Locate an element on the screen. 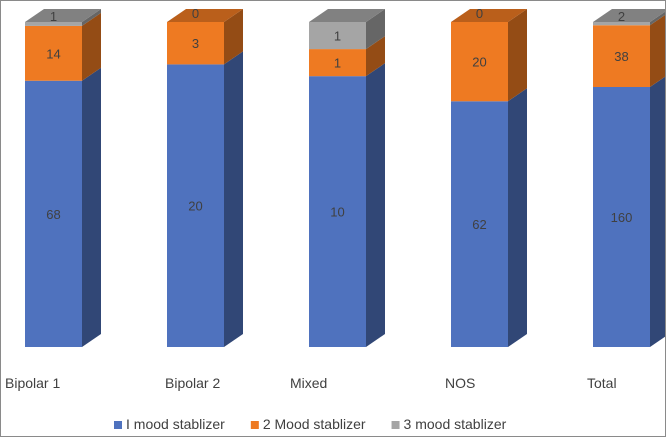  legend-label-2: 3 mood stablizer is located at coordinates (455, 424).